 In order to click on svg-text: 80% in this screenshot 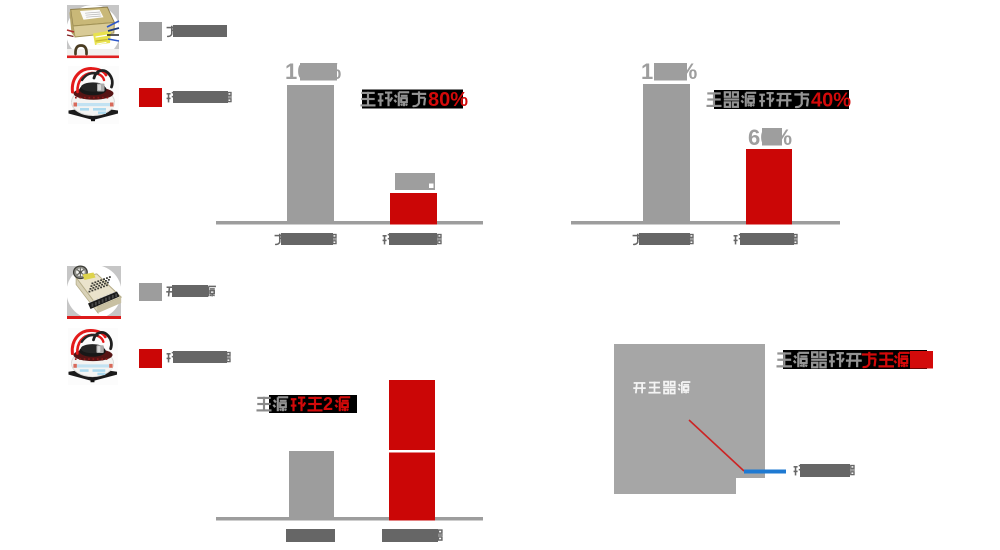, I will do `click(448, 100)`.